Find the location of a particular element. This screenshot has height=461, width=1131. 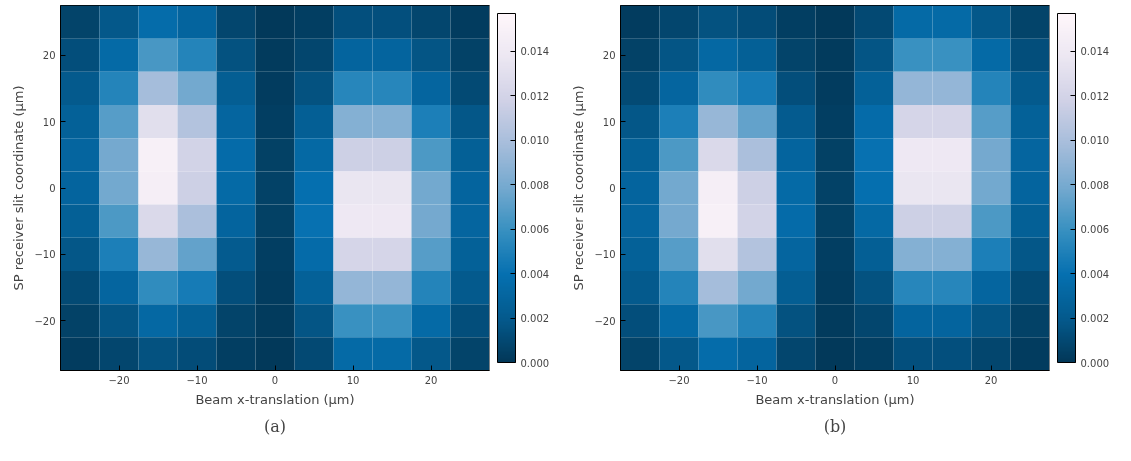

text: (b) is located at coordinates (835, 426).